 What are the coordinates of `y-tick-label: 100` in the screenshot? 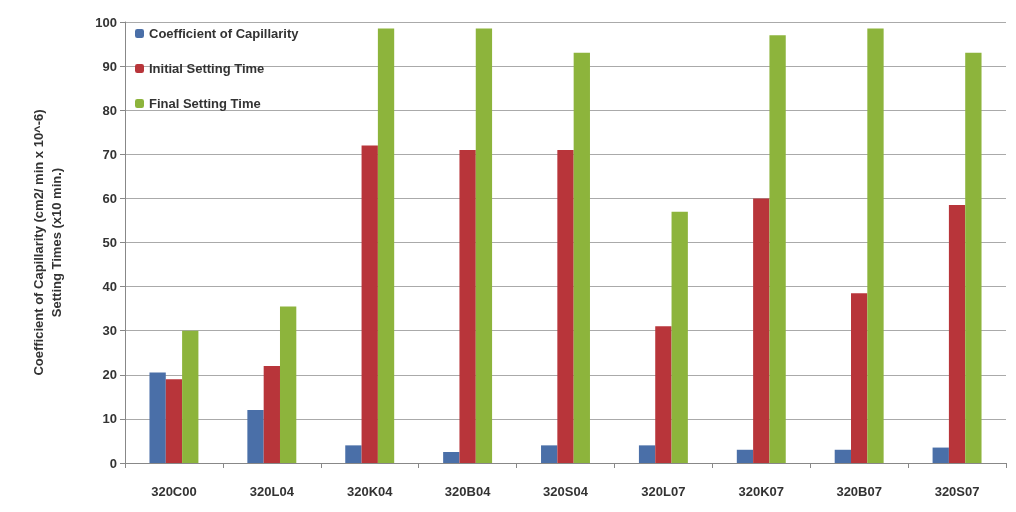 It's located at (106, 22).